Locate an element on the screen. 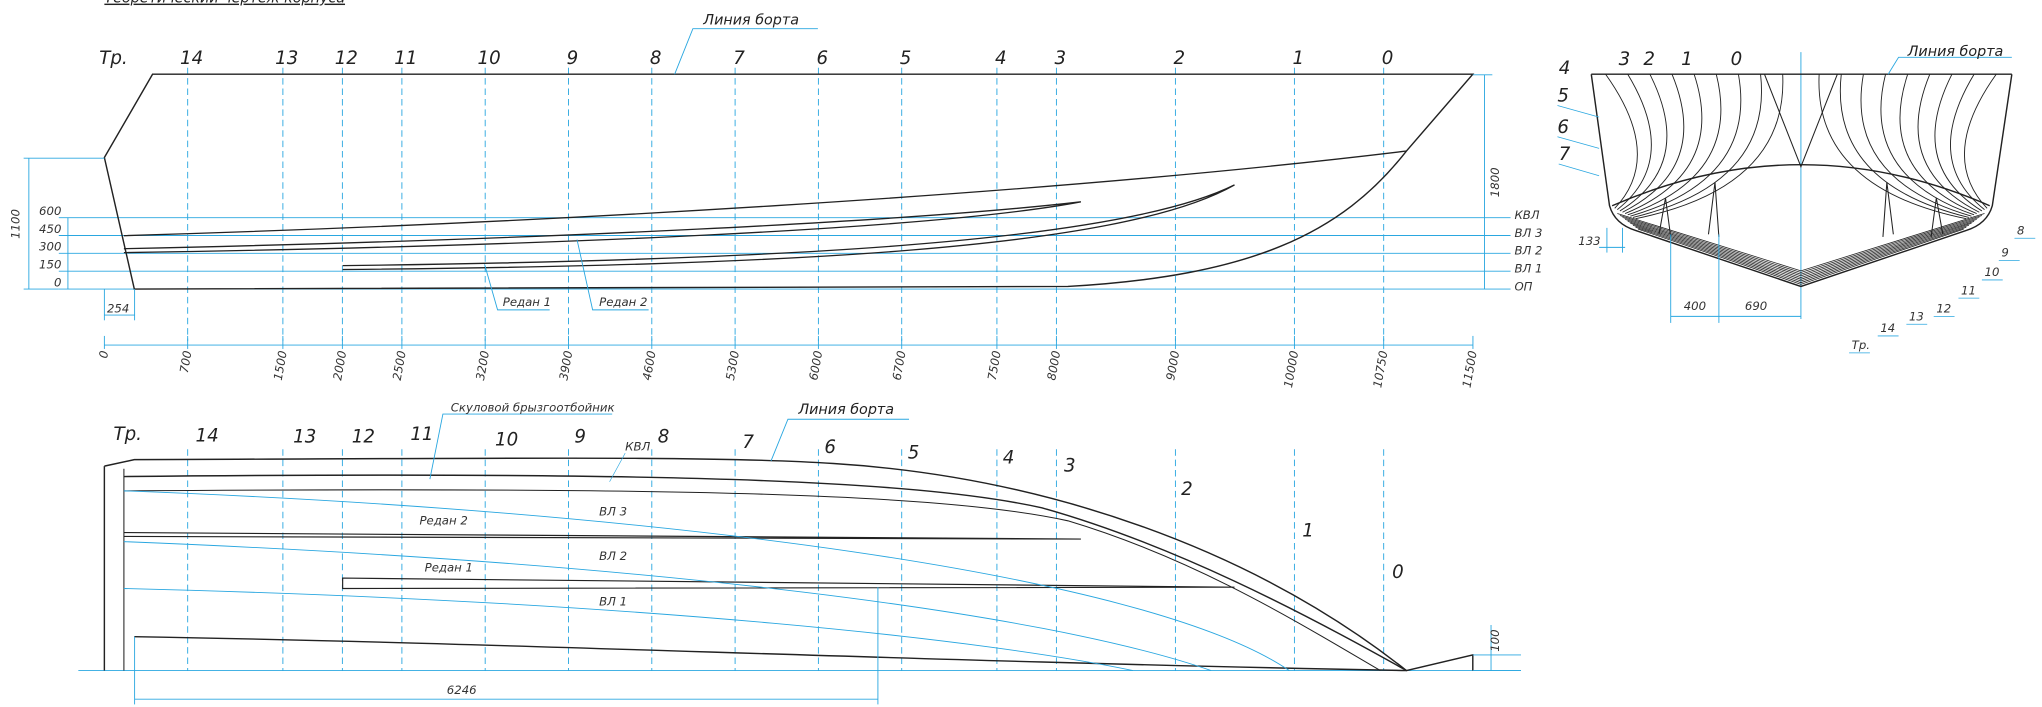 This screenshot has width=2042, height=707. drawing-title: Теоретический чертеж корпуса is located at coordinates (224, 3).